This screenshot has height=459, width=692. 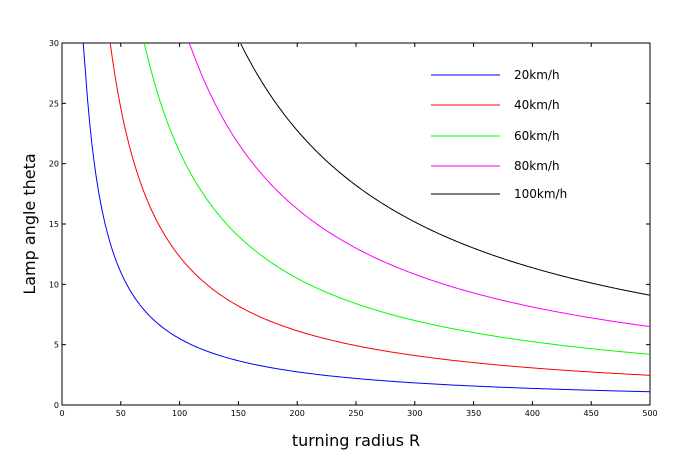 What do you see at coordinates (649, 413) in the screenshot?
I see `x-tick-label: 500` at bounding box center [649, 413].